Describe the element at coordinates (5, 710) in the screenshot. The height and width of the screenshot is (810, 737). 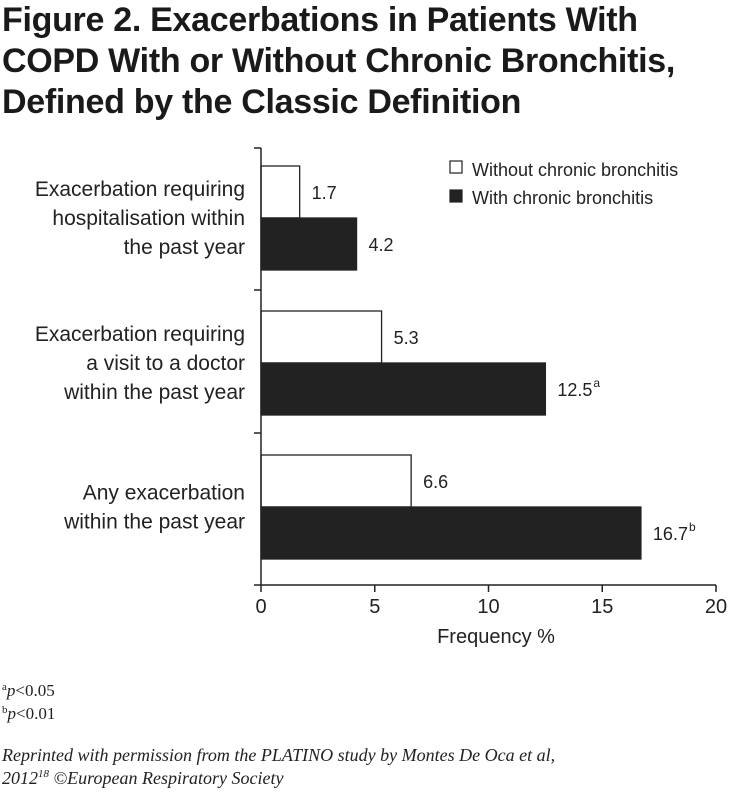
I see `footnote-b-marker: b` at that location.